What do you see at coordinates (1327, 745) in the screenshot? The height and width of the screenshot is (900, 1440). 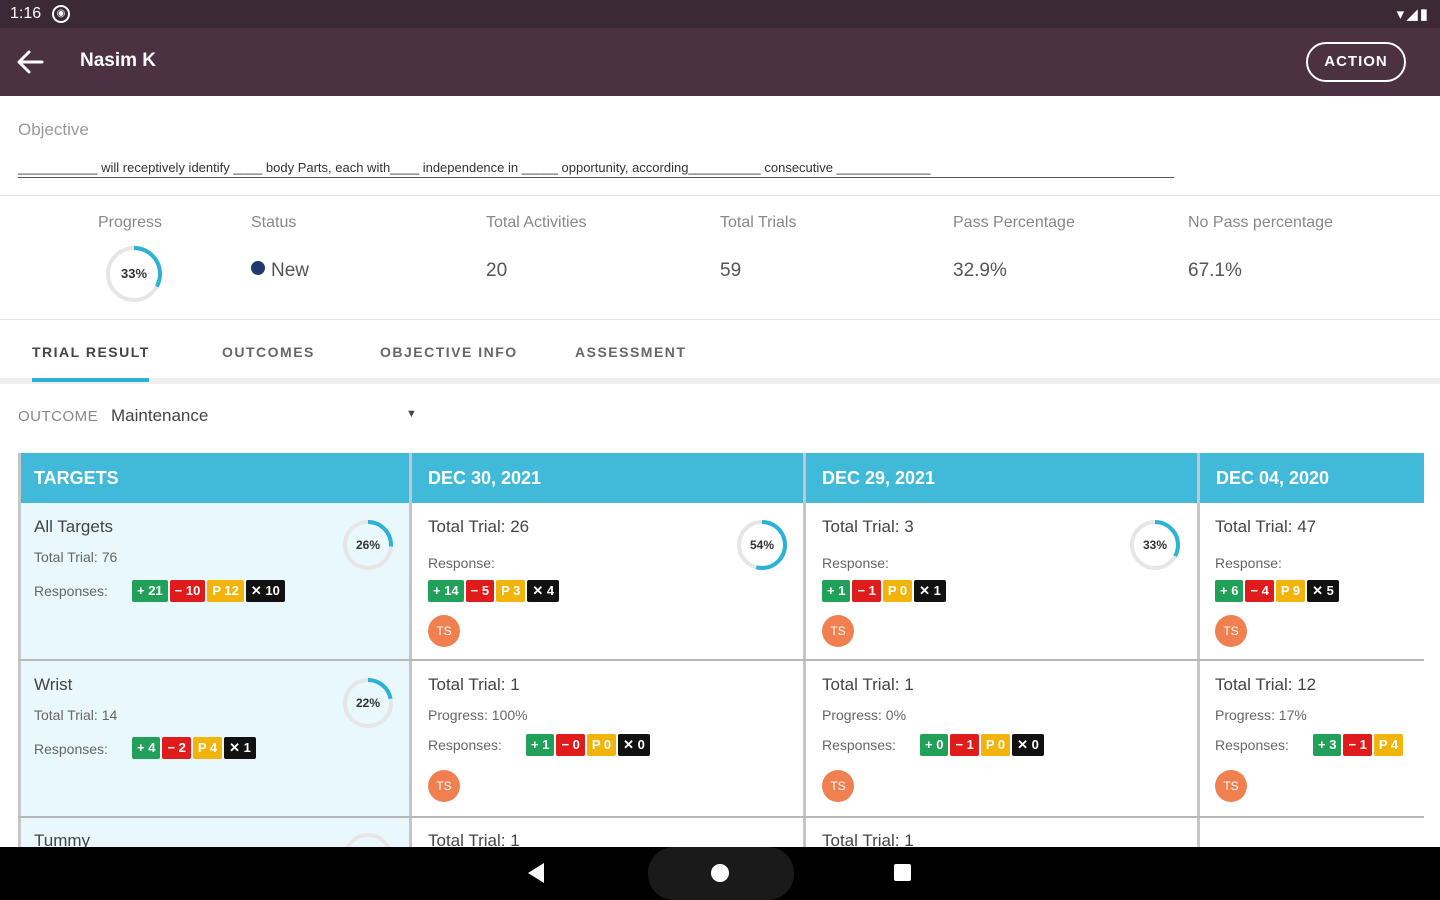 I see `positive-chip: + 3` at bounding box center [1327, 745].